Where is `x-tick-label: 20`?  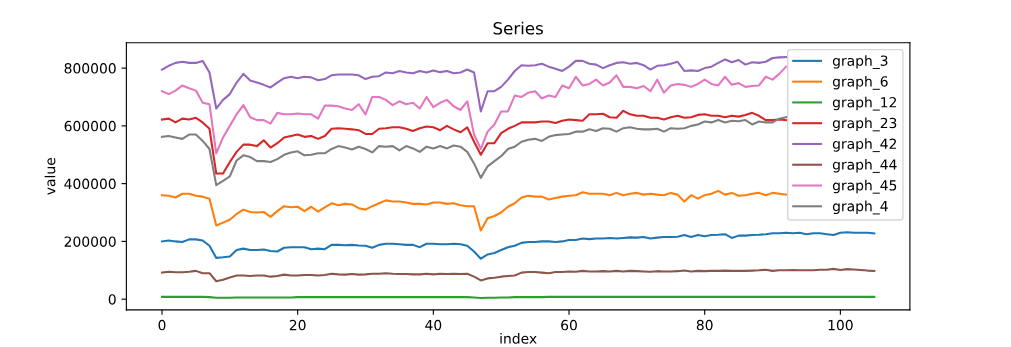
x-tick-label: 20 is located at coordinates (297, 325).